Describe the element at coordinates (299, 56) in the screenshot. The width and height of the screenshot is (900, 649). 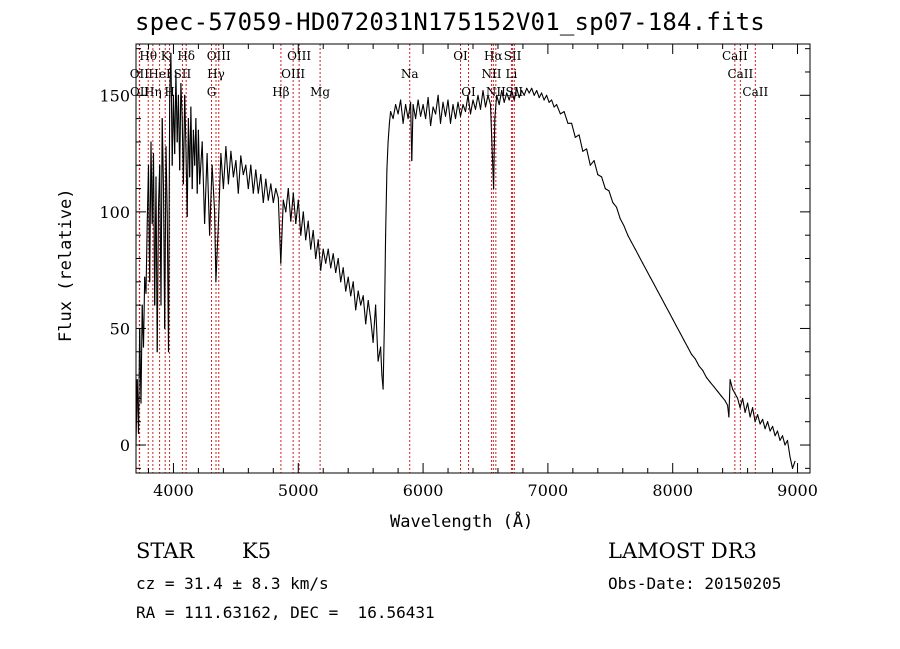
I see `line-marker-label-12: OIII` at that location.